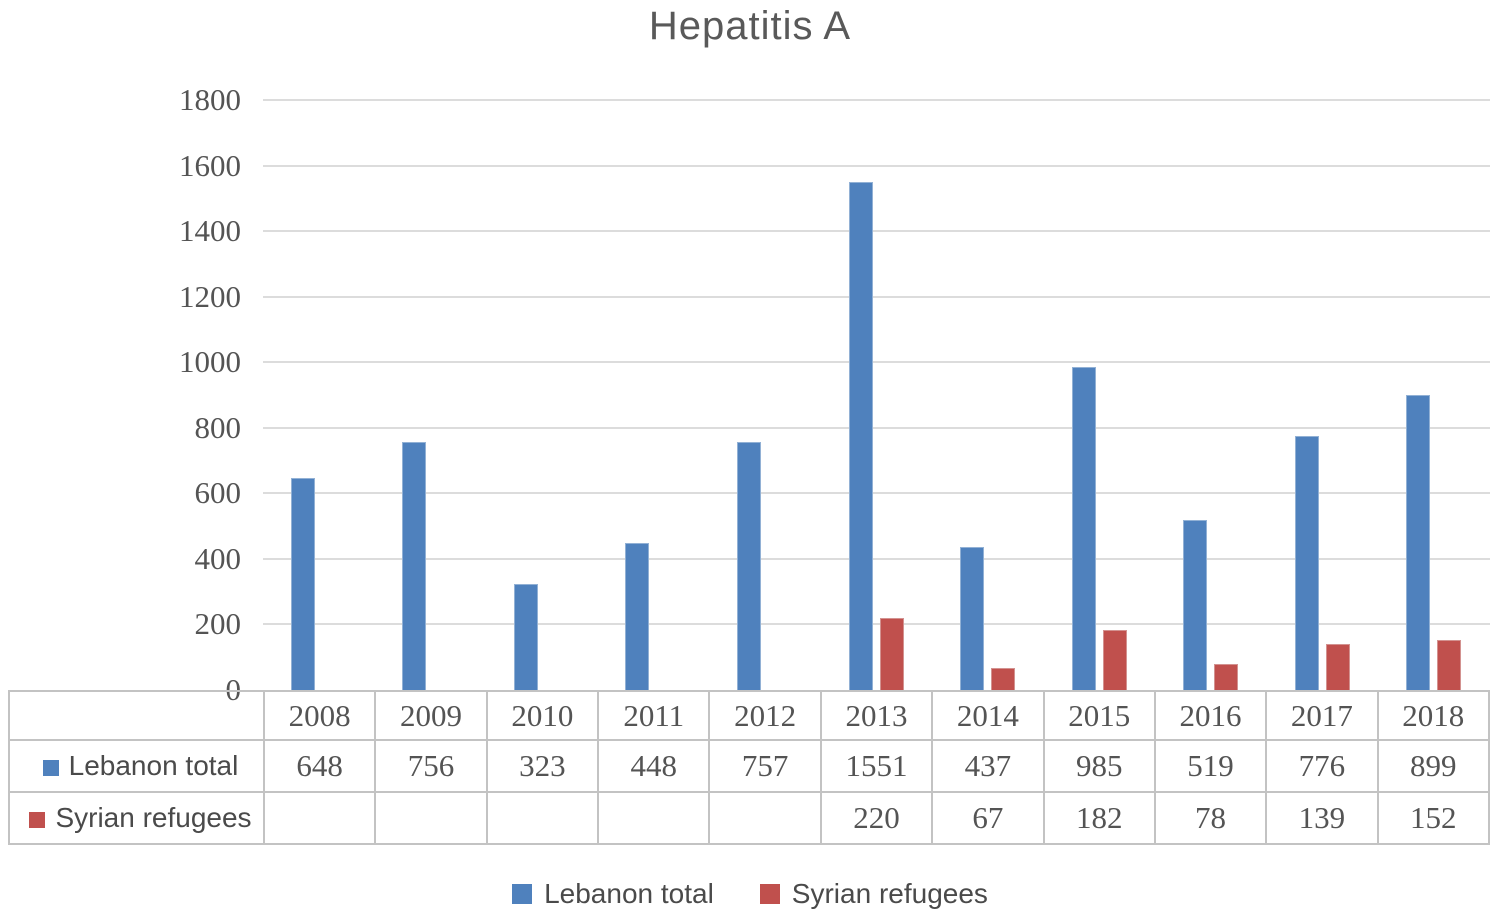 The image size is (1500, 919). What do you see at coordinates (876, 818) in the screenshot?
I see `value-syrian-refugees-2013: 220` at bounding box center [876, 818].